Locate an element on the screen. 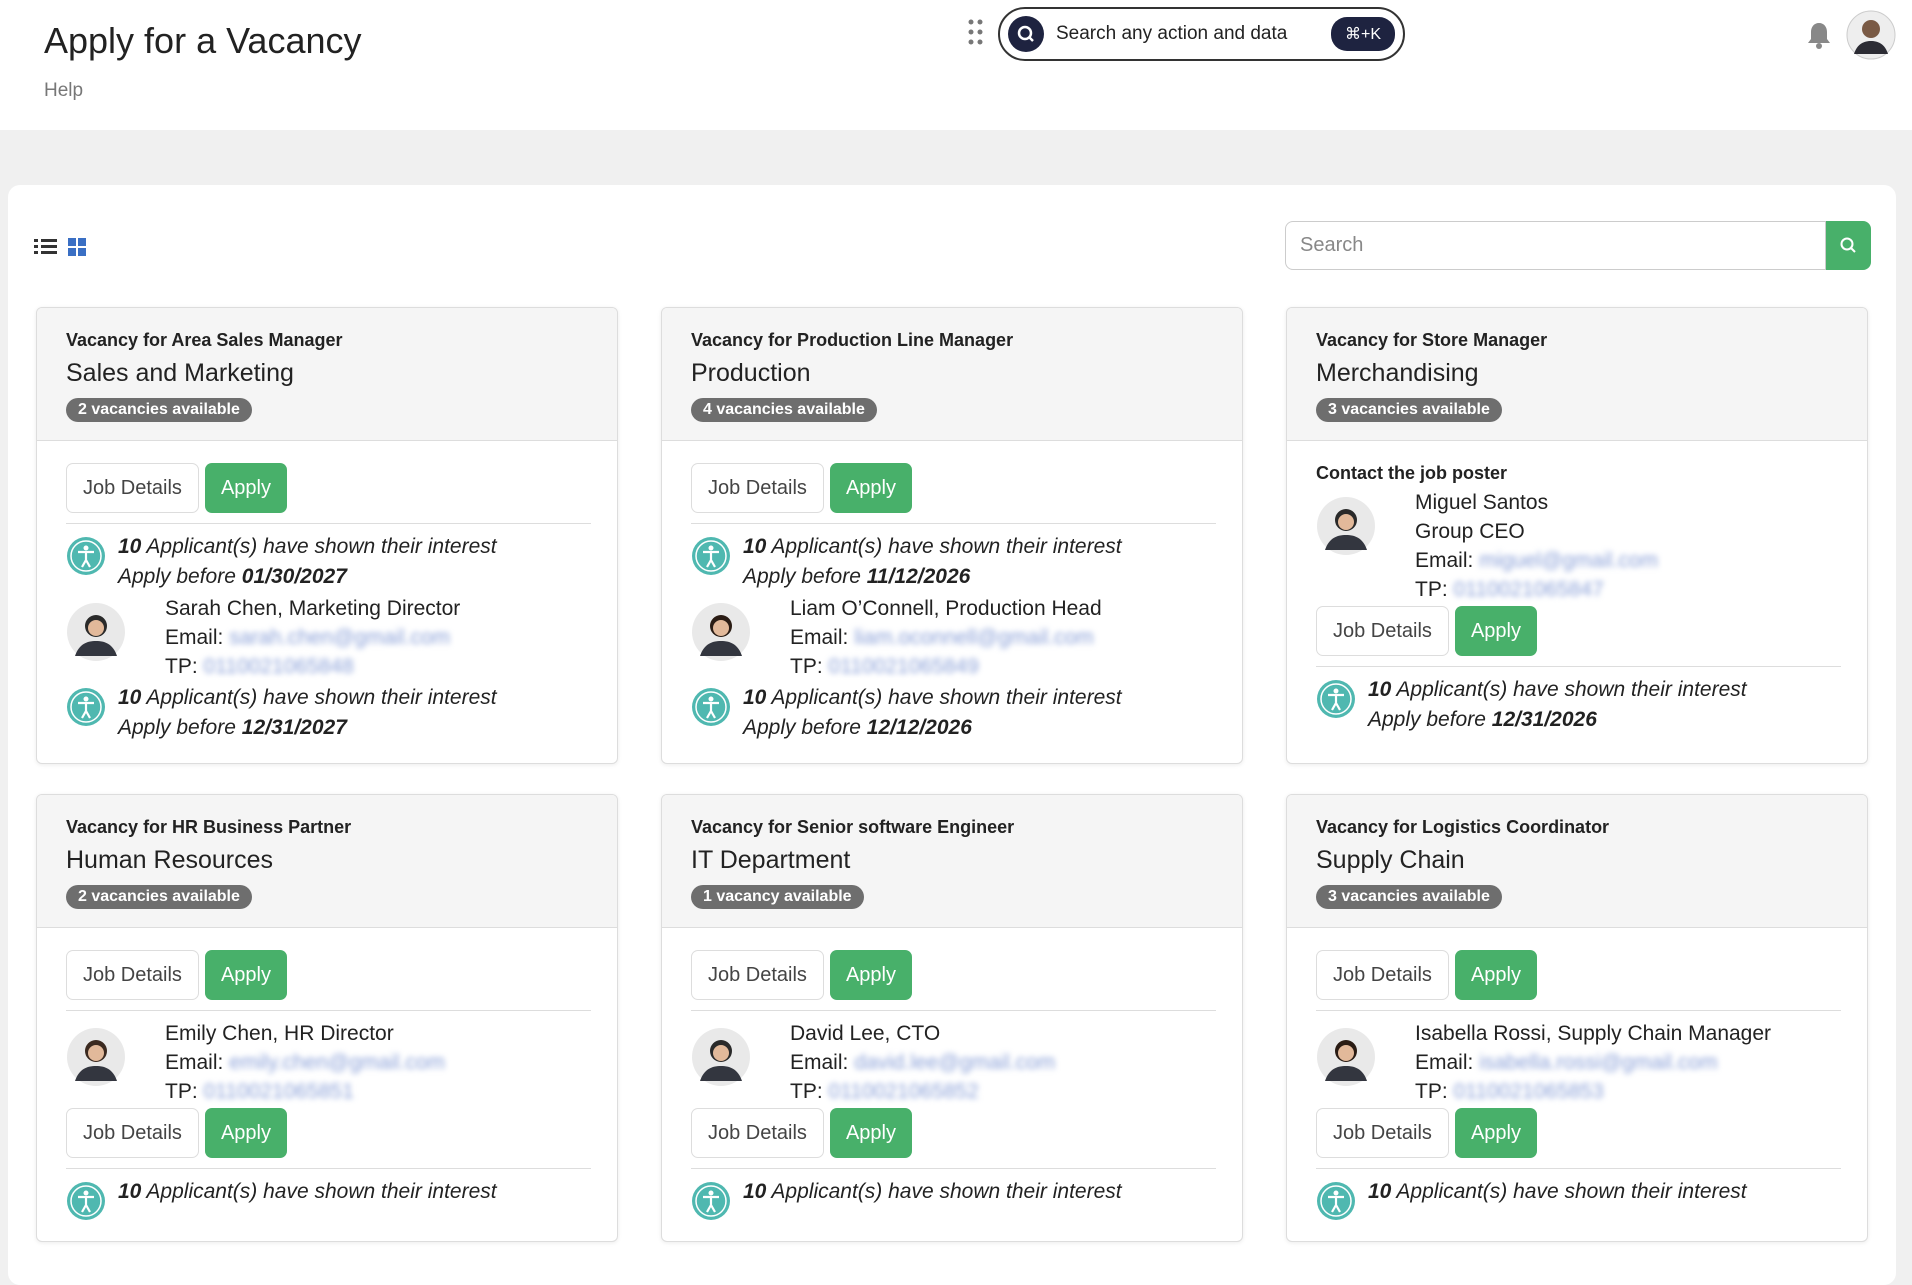 This screenshot has width=1912, height=1285. apps-icon is located at coordinates (976, 32).